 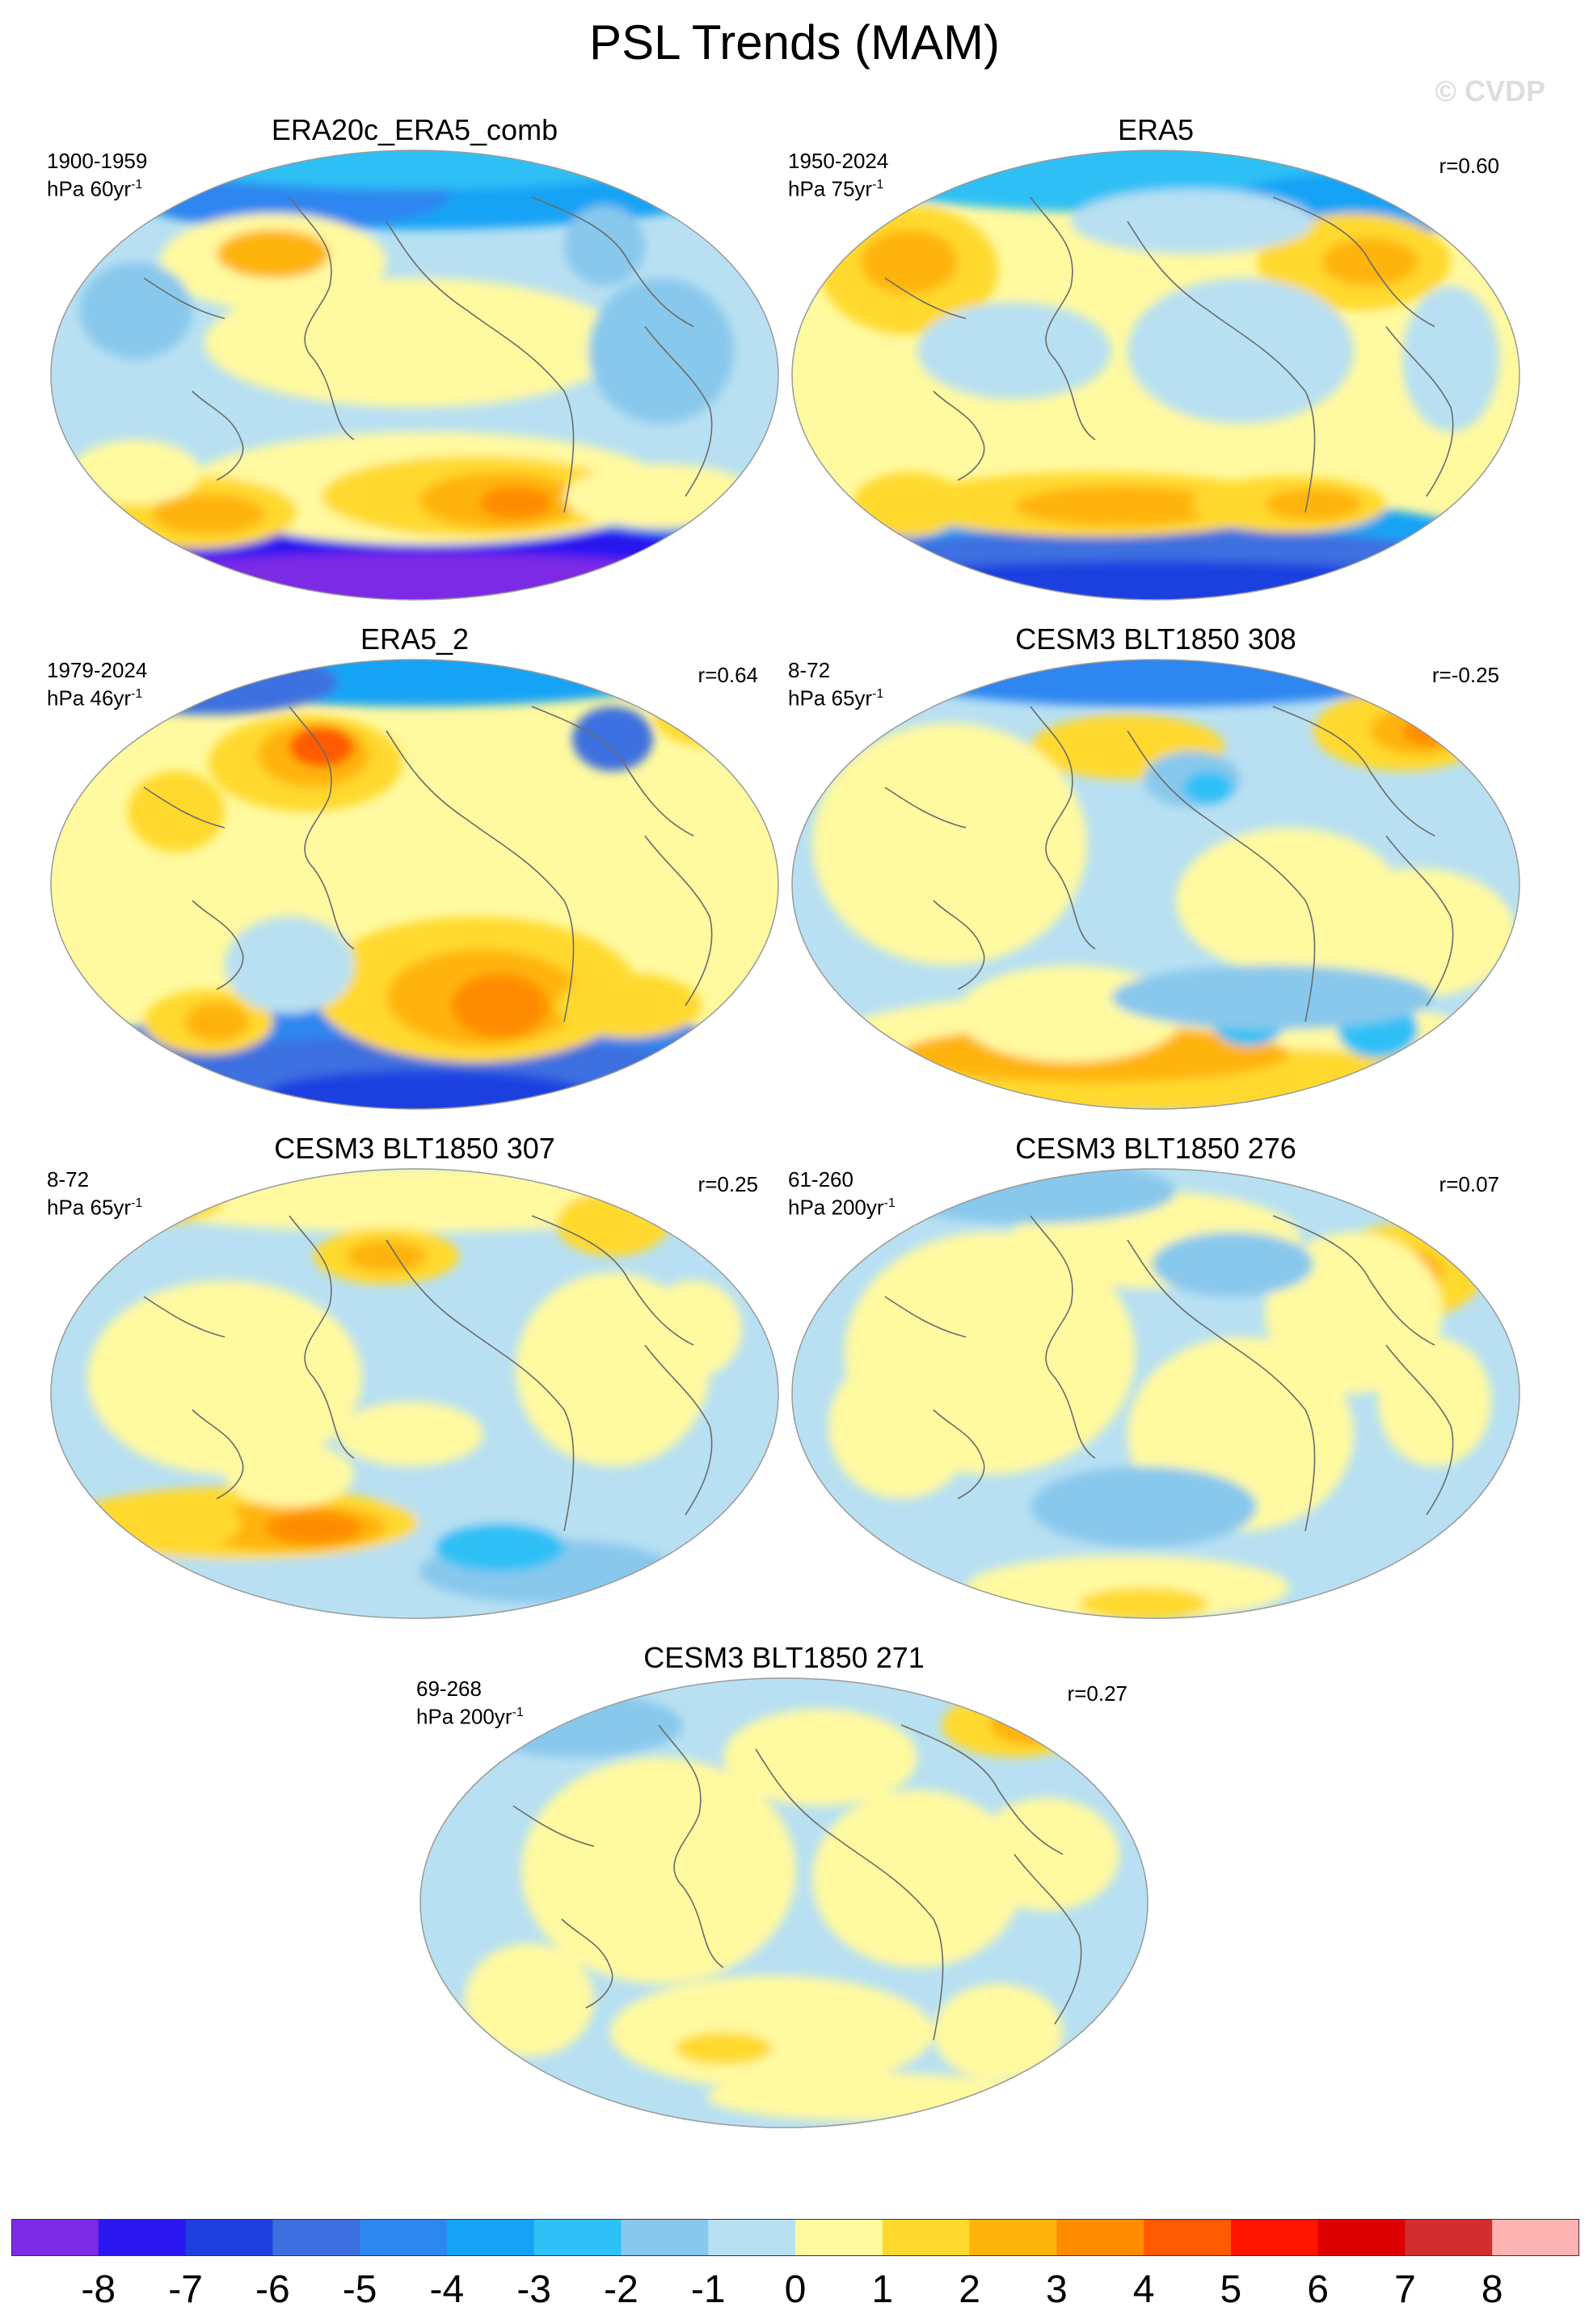 I want to click on colorbar-labels: -8 -7 -6 -5 -4 -3 -2 -1 0 1 2 3 4 5 6 7 8, so click(x=794, y=2292).